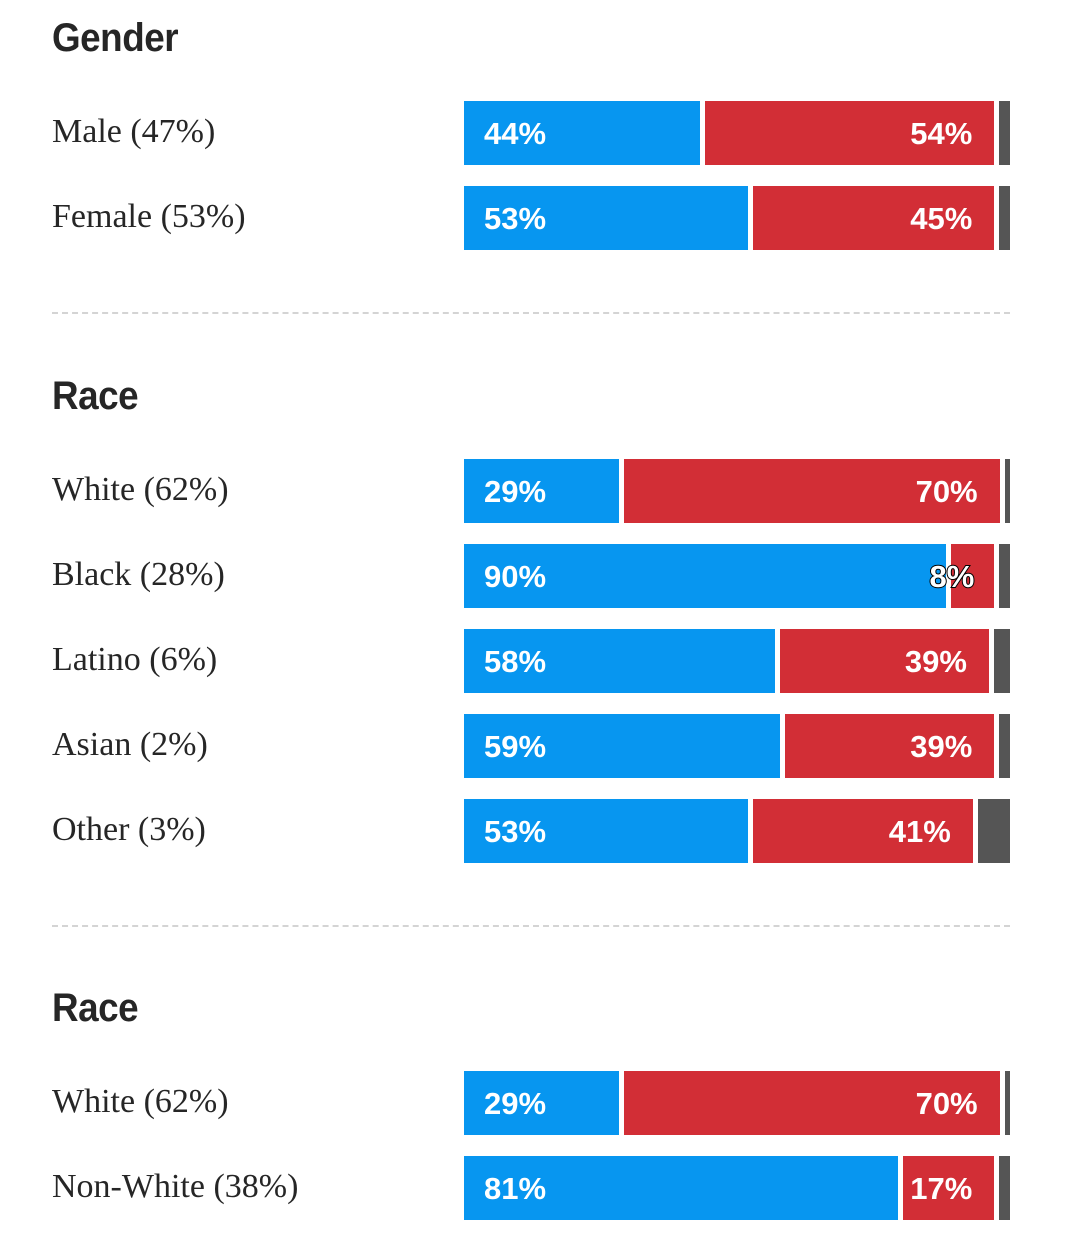  I want to click on dem-value-label: 59%, so click(515, 746).